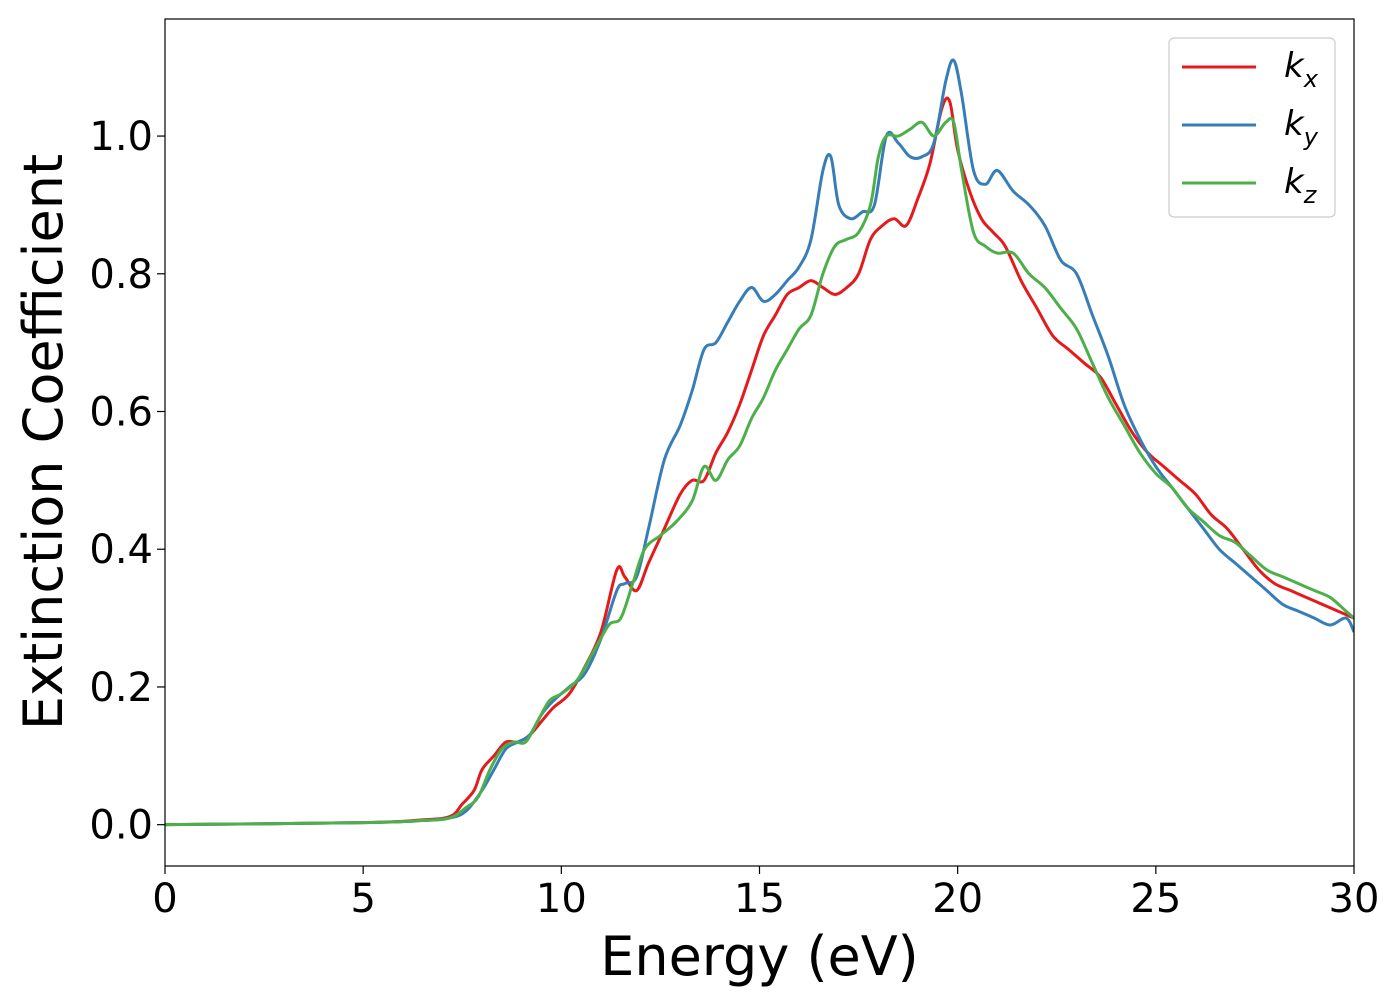  Describe the element at coordinates (121, 688) in the screenshot. I see `y-tick-label: 0.2` at that location.